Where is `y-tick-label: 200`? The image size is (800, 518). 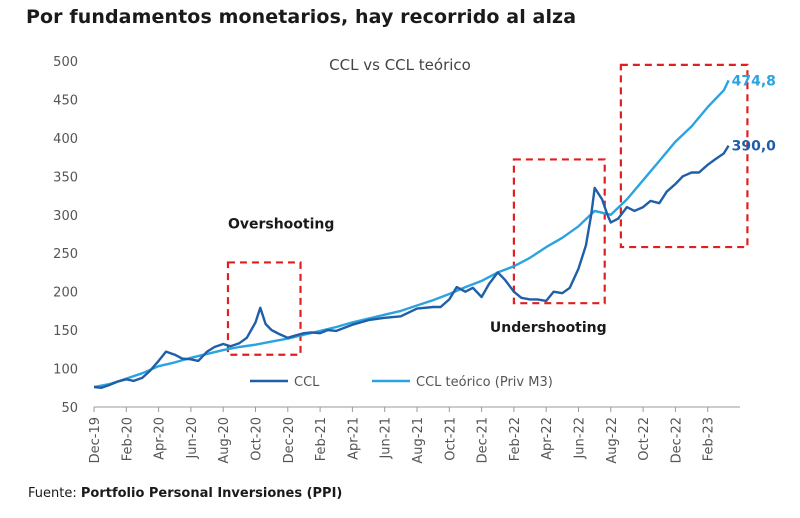
y-tick-label: 200 is located at coordinates (65, 293).